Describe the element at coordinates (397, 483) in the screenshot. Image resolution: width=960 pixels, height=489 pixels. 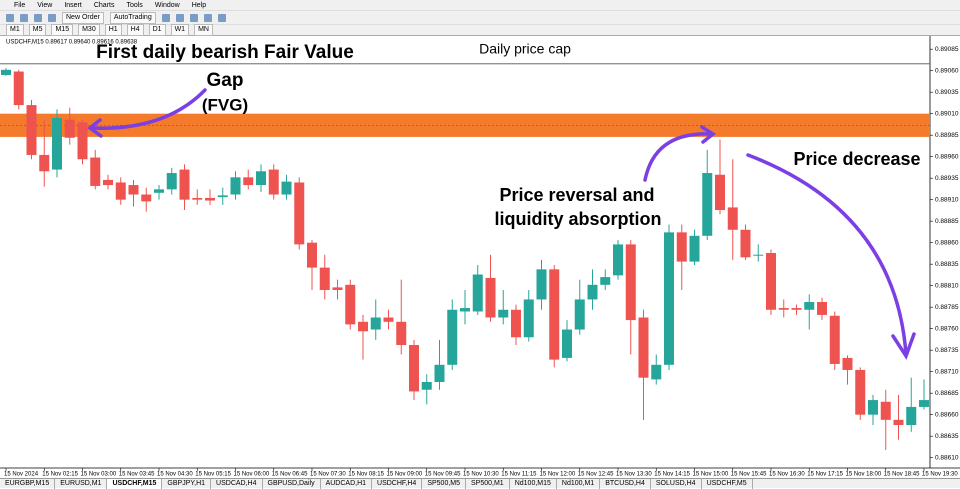
I see `chart-tab: USDCHF,H4` at that location.